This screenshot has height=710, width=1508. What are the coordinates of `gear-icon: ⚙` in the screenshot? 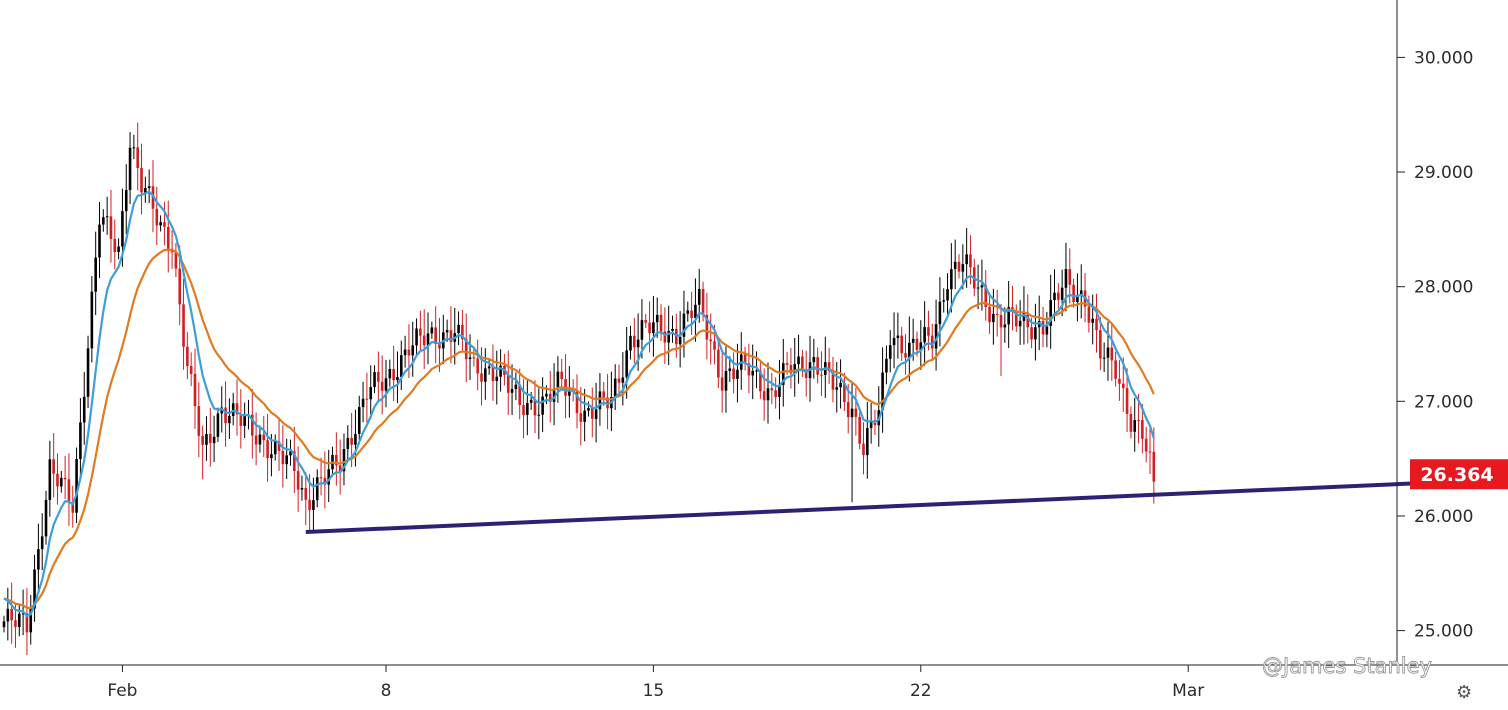 It's located at (1464, 692).